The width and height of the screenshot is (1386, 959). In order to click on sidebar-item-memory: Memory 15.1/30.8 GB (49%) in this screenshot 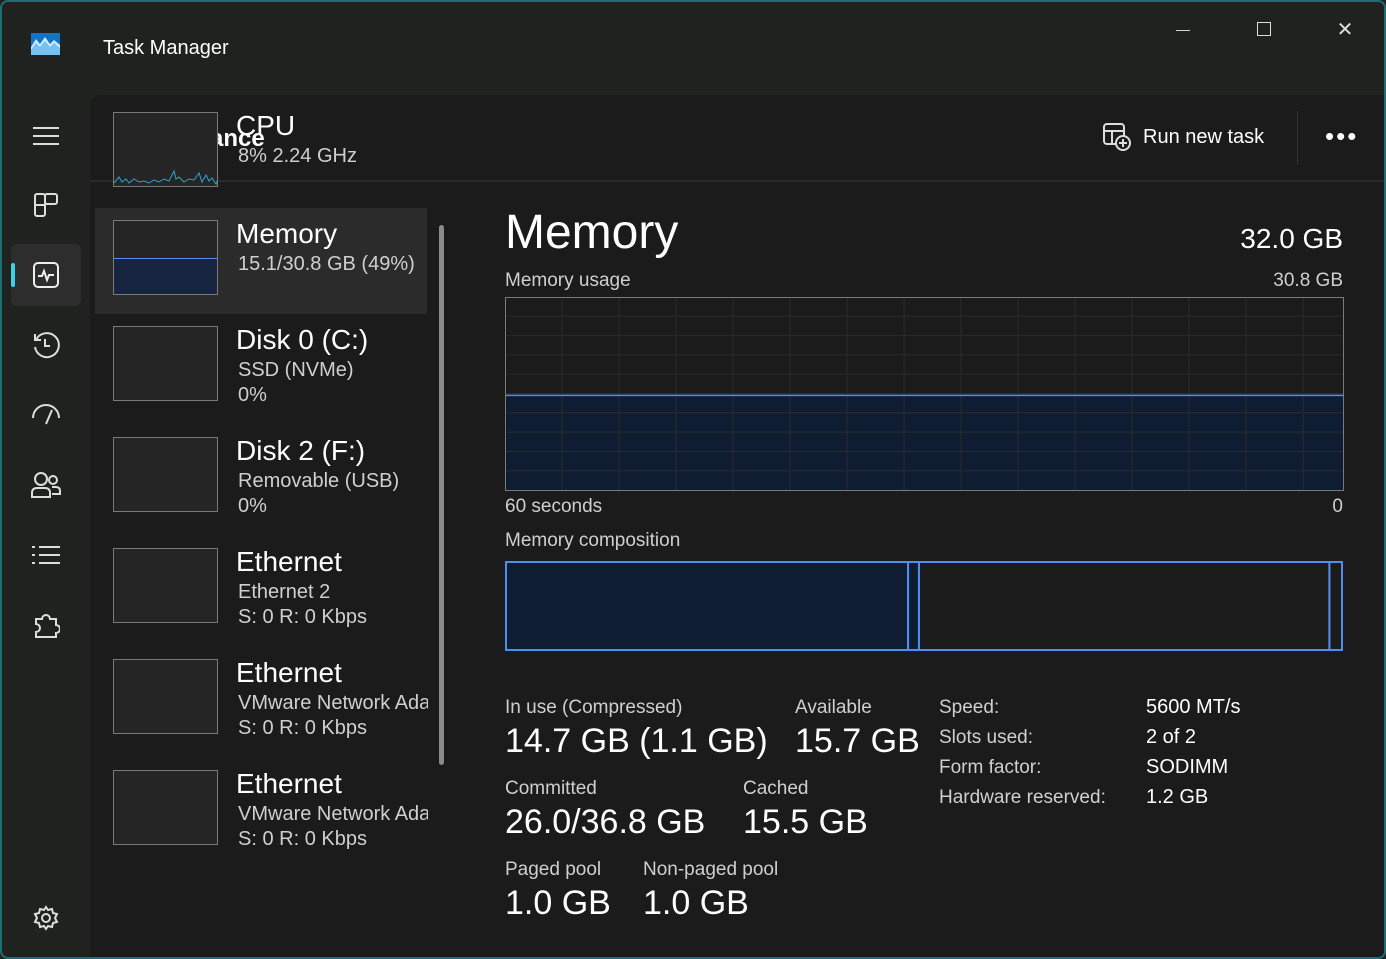, I will do `click(261, 261)`.